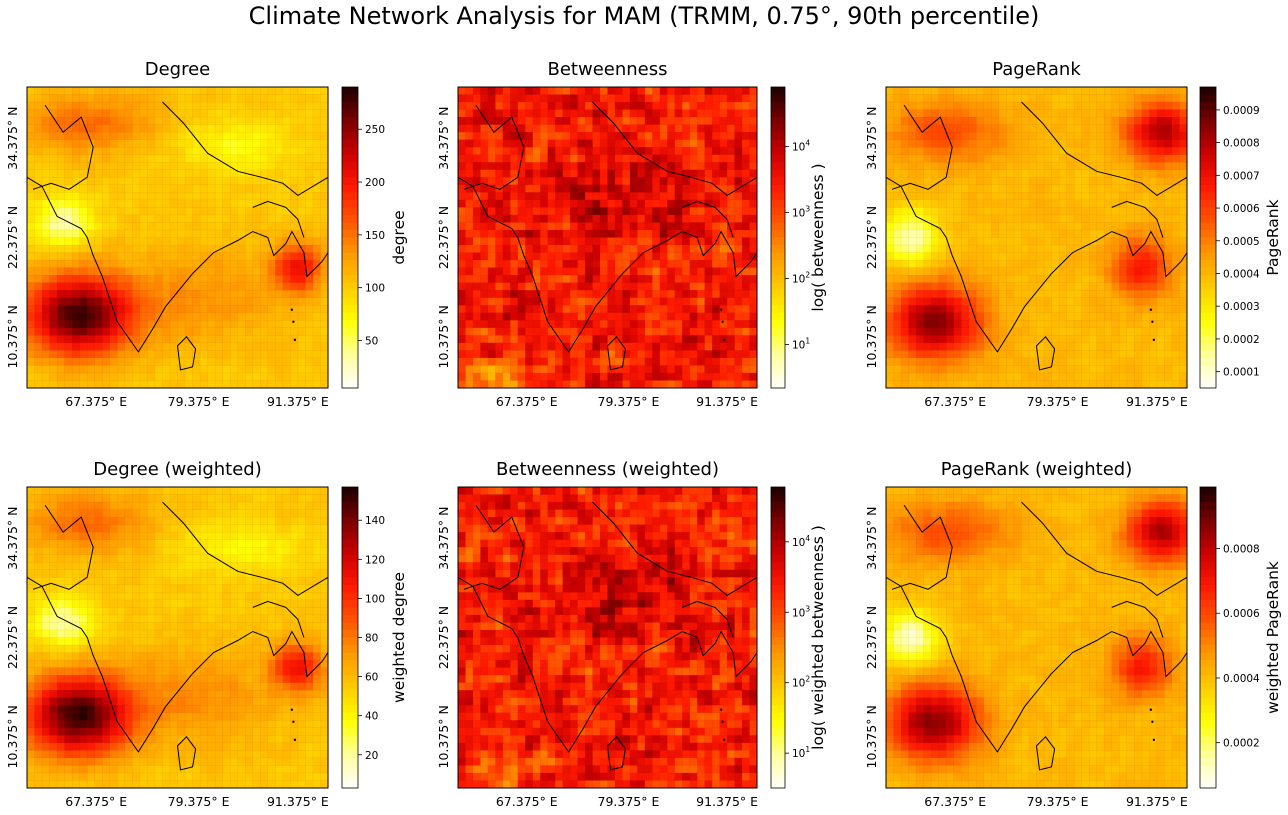 The image size is (1288, 815). I want to click on x-tick-label: 91.375° E, so click(727, 401).